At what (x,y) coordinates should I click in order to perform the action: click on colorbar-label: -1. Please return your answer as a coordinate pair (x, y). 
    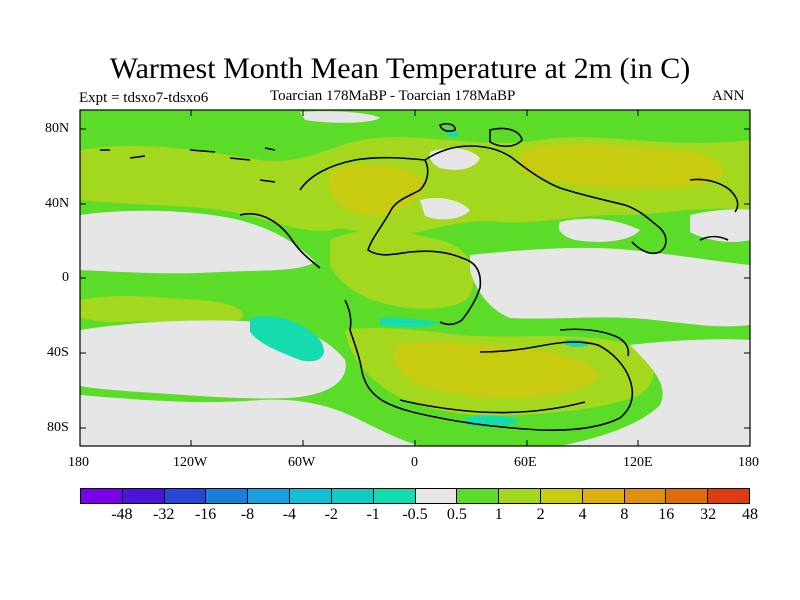
    Looking at the image, I should click on (373, 514).